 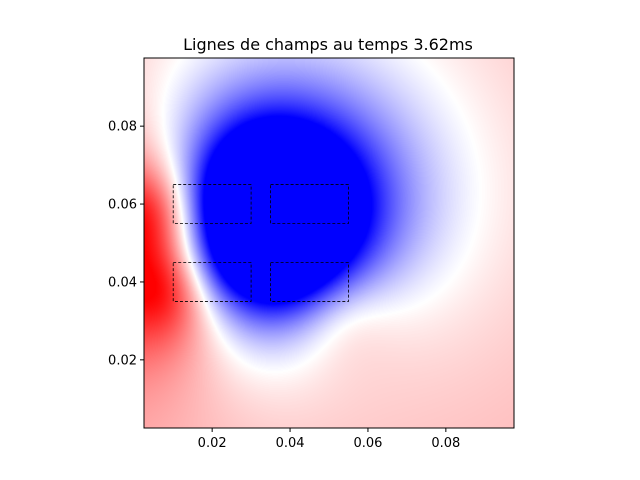 I want to click on y-tick-label: 0.04, so click(x=122, y=282).